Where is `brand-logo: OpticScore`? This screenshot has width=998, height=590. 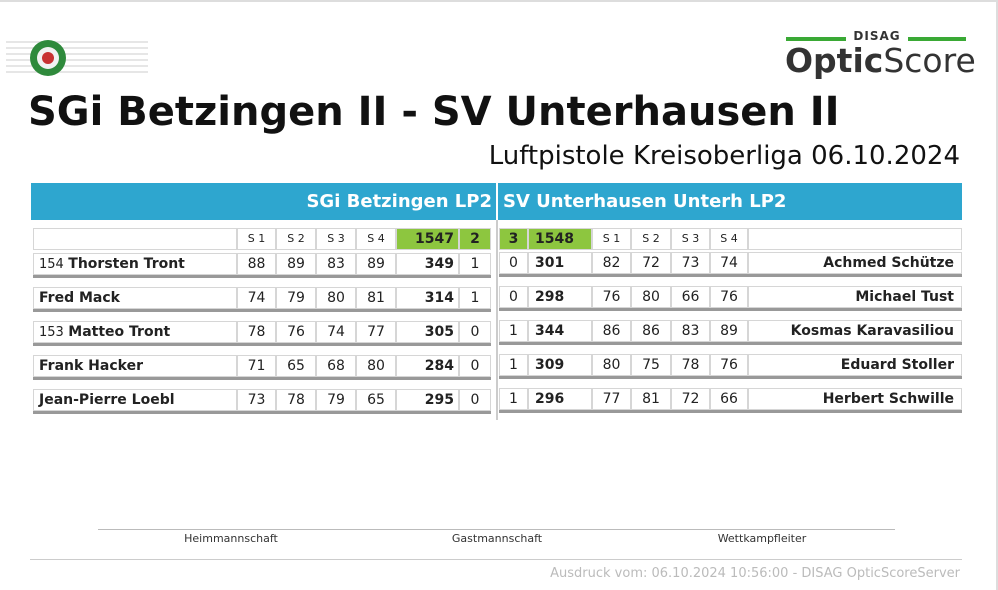
brand-logo: OpticScore is located at coordinates (880, 61).